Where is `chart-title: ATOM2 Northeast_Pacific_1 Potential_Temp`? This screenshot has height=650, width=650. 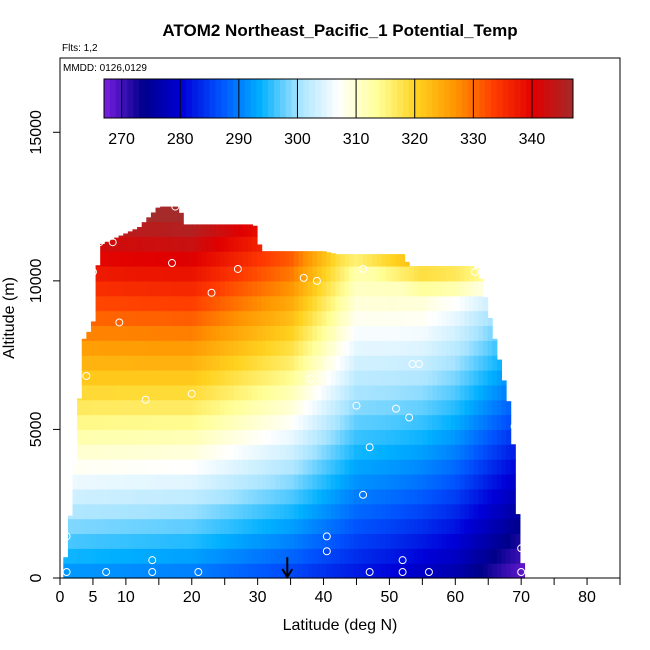
chart-title: ATOM2 Northeast_Pacific_1 Potential_Temp is located at coordinates (339, 30).